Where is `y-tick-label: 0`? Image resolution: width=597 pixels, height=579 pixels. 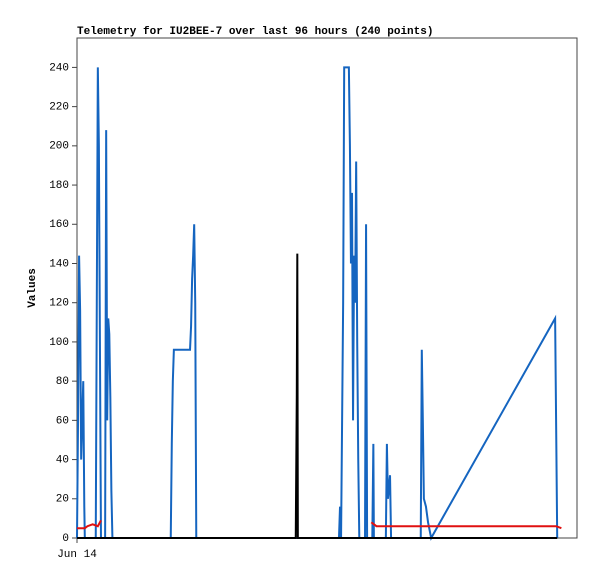
y-tick-label: 0 is located at coordinates (65, 539).